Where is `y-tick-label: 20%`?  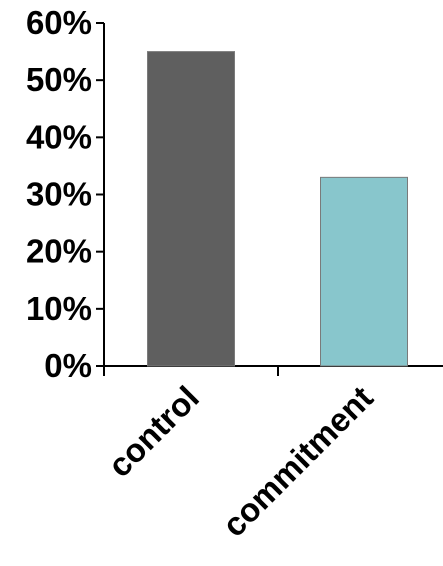 y-tick-label: 20% is located at coordinates (59, 251).